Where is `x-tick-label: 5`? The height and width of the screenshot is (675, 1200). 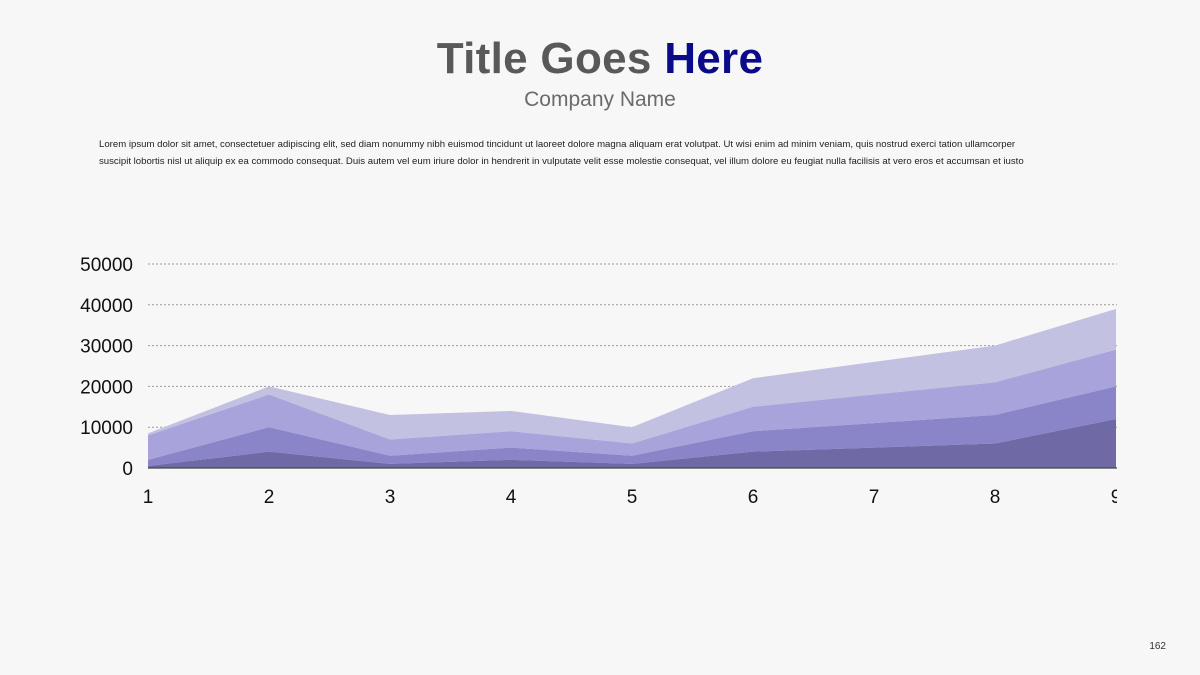
x-tick-label: 5 is located at coordinates (632, 497).